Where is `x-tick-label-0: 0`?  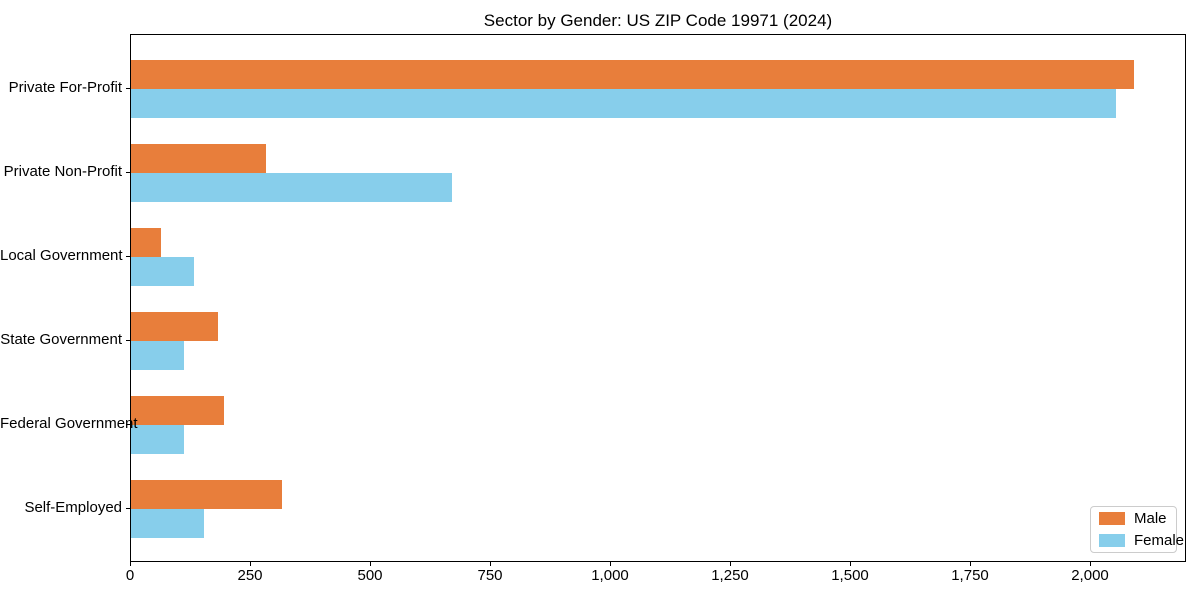
x-tick-label-0: 0 is located at coordinates (130, 575).